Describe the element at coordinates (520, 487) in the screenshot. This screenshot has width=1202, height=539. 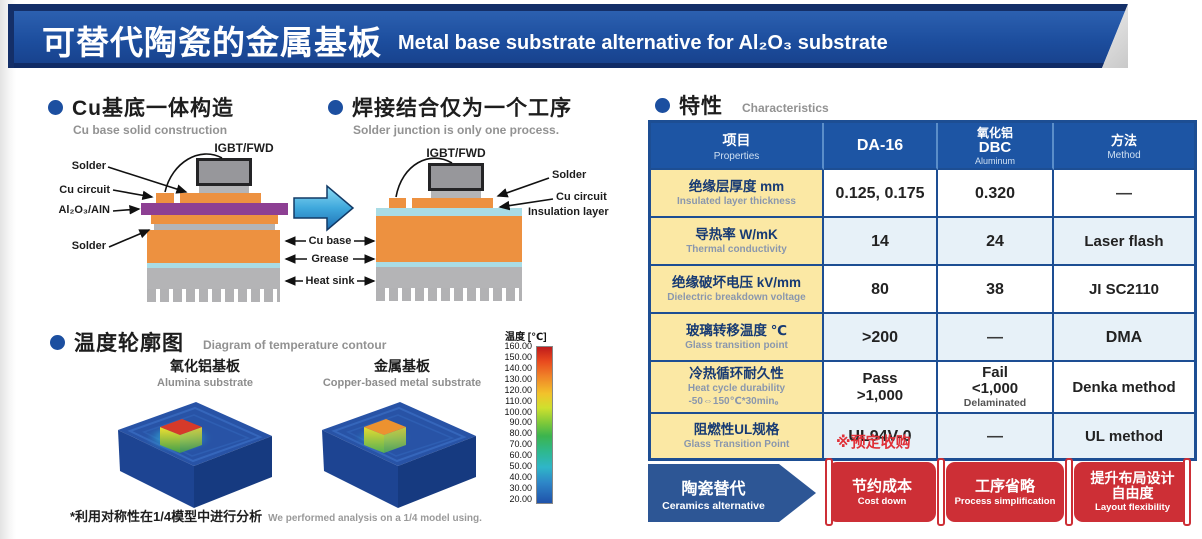
I see `scale-tick: 30.00` at that location.